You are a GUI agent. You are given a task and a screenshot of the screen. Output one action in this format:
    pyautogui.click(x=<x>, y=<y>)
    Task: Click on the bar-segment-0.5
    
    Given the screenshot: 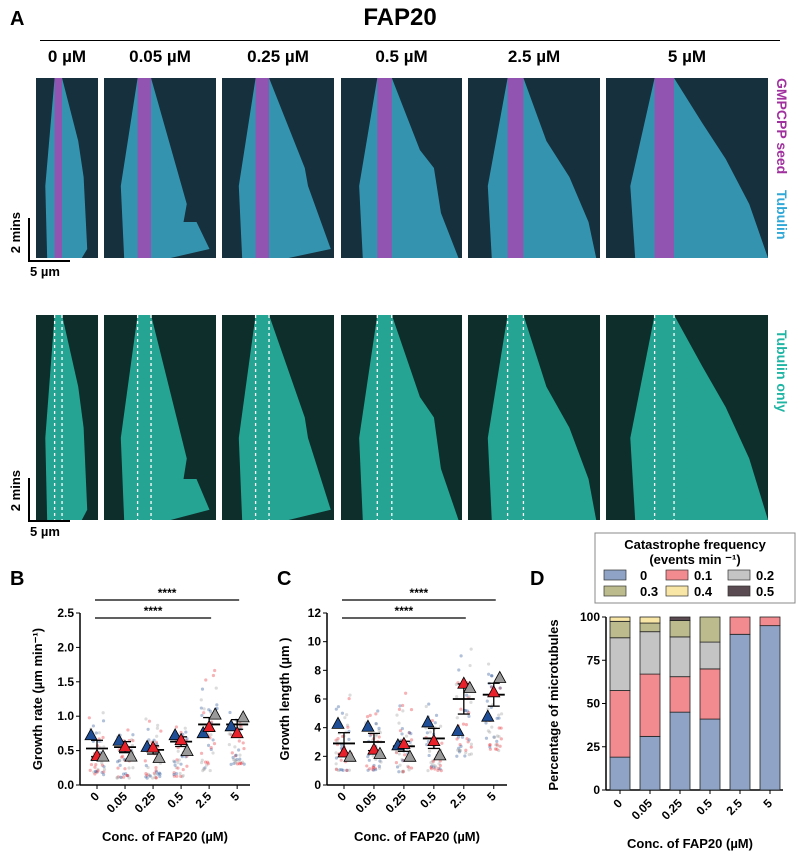 What is the action you would take?
    pyautogui.click(x=680, y=618)
    